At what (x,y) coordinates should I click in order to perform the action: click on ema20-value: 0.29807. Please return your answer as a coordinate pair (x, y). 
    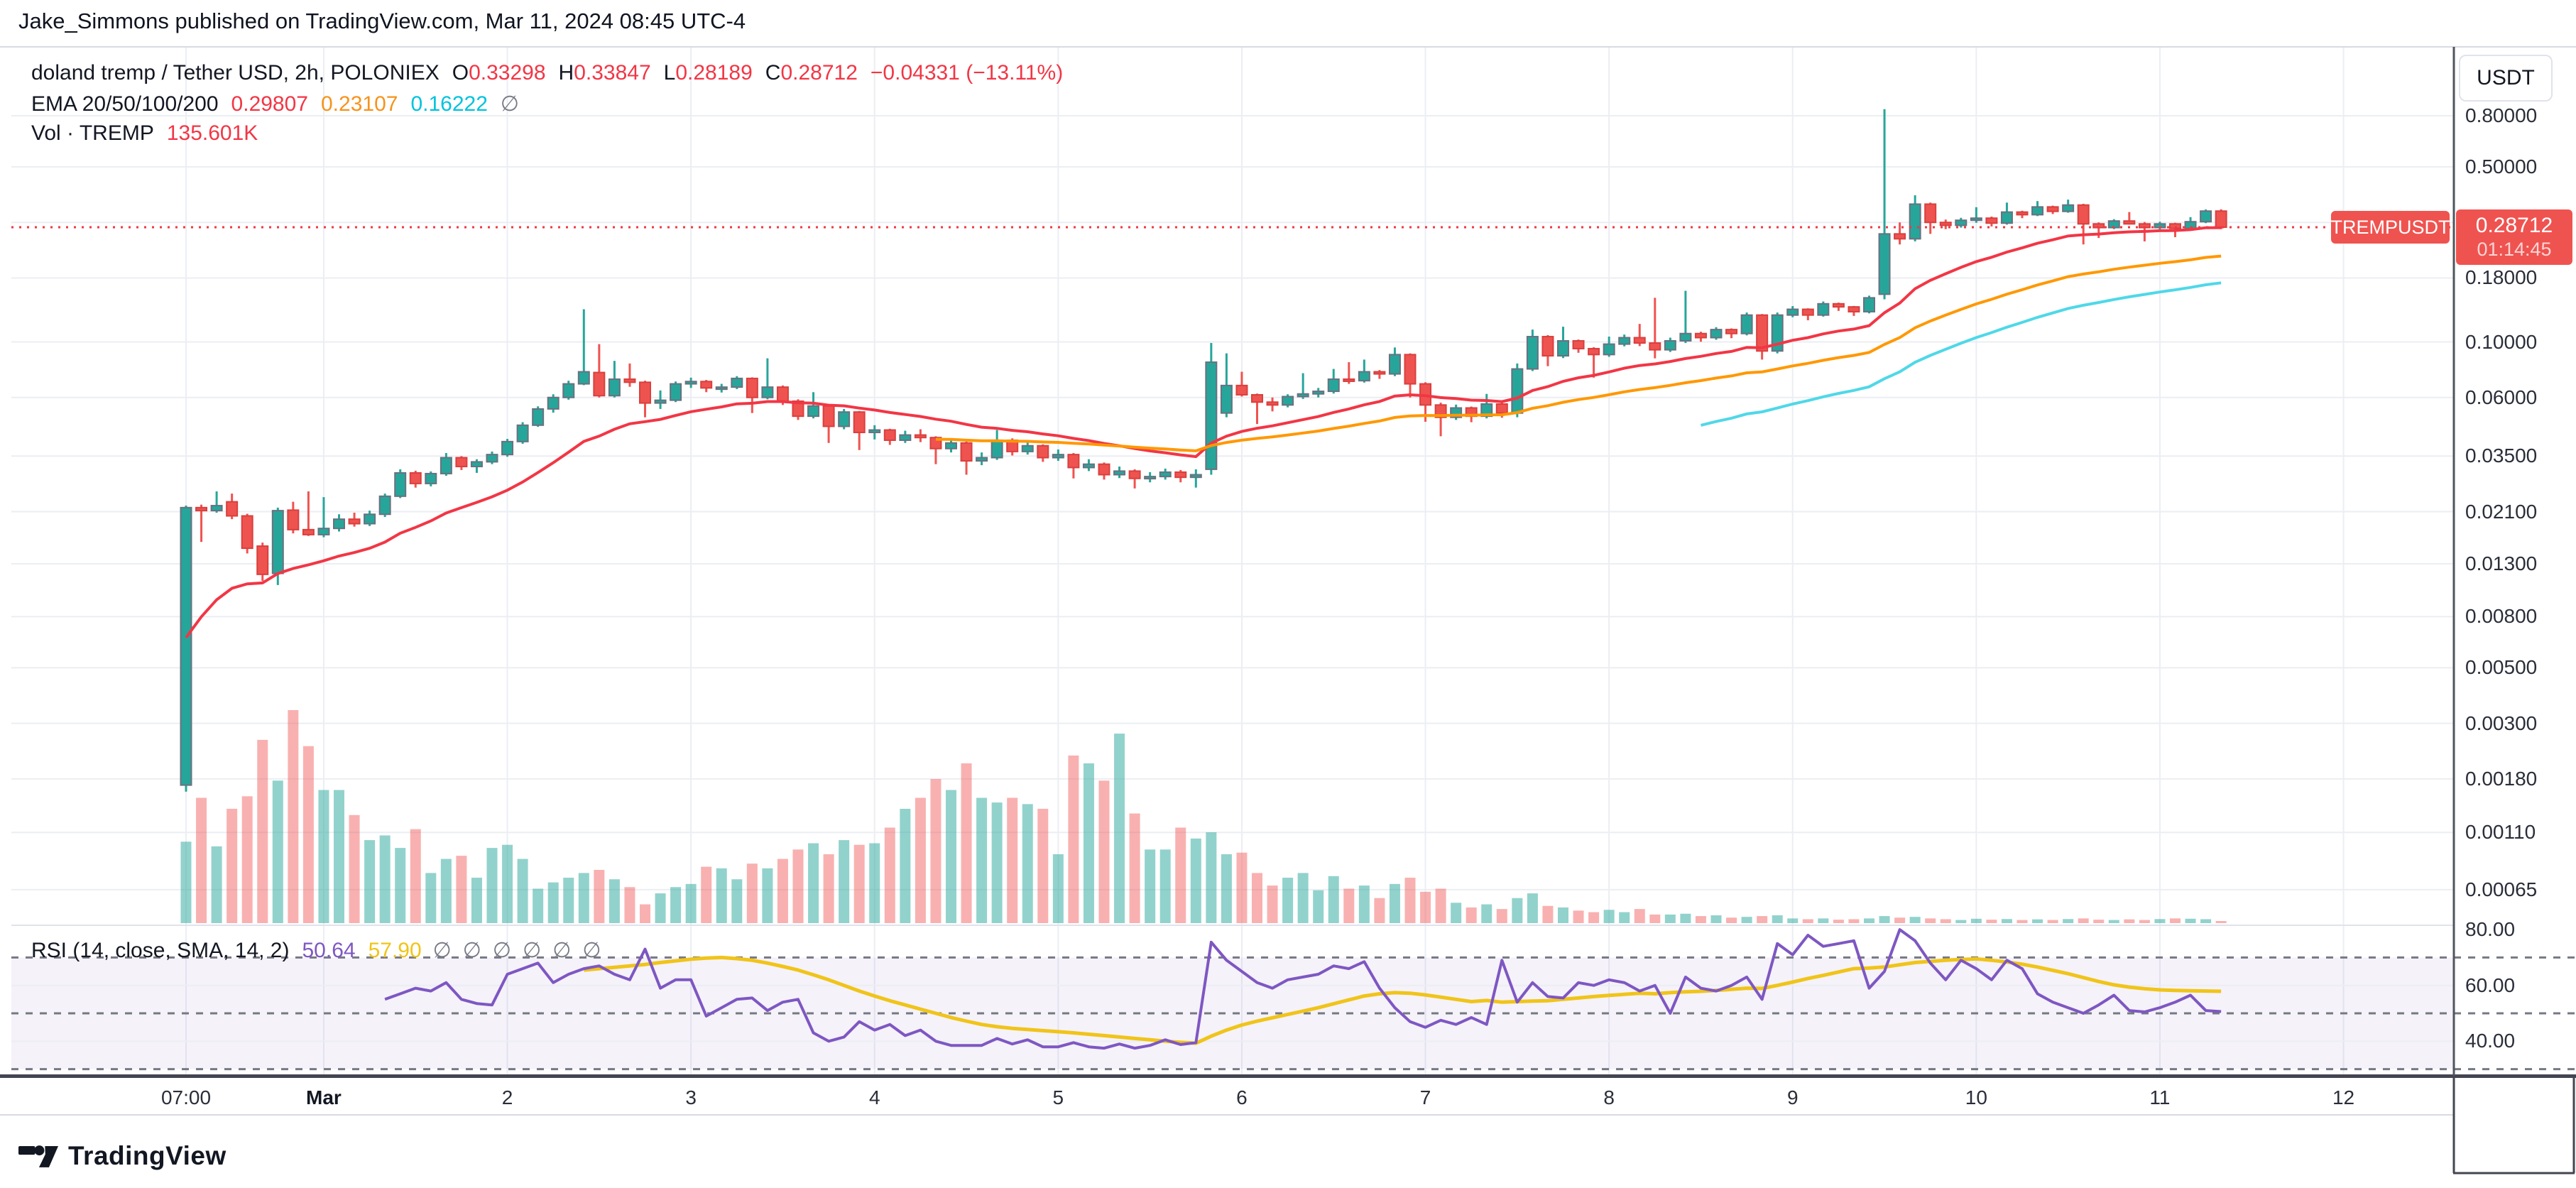
    Looking at the image, I should click on (269, 104).